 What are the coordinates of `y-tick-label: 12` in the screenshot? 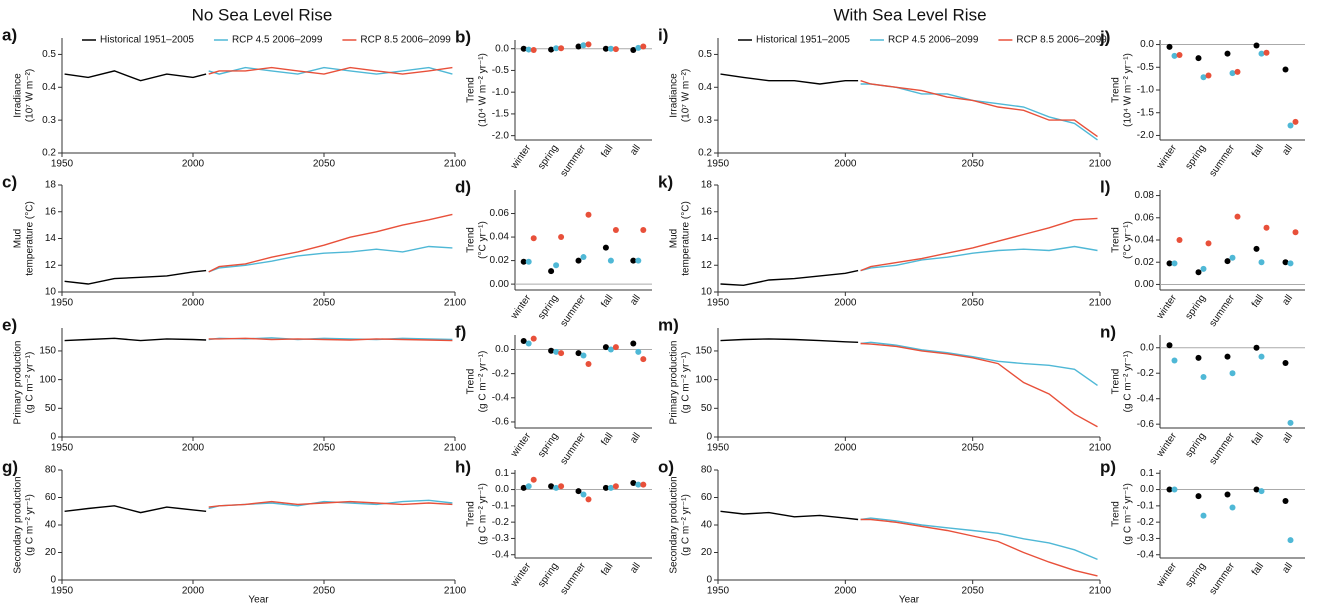 It's located at (51, 265).